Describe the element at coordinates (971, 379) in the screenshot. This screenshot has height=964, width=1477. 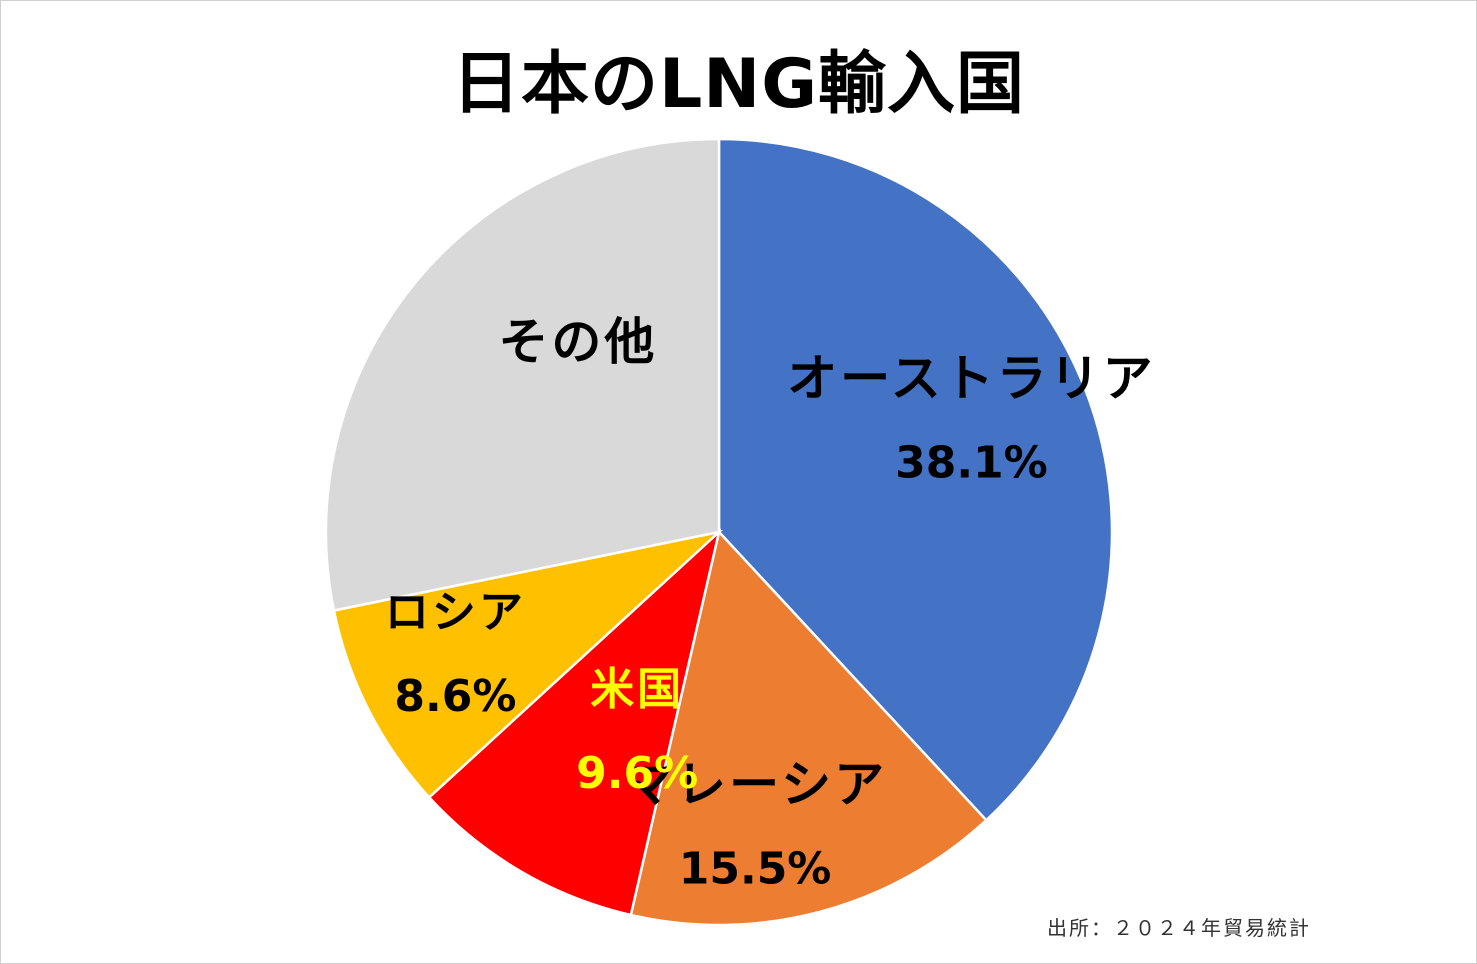
I see `slice-name-label: オーストラリア` at that location.